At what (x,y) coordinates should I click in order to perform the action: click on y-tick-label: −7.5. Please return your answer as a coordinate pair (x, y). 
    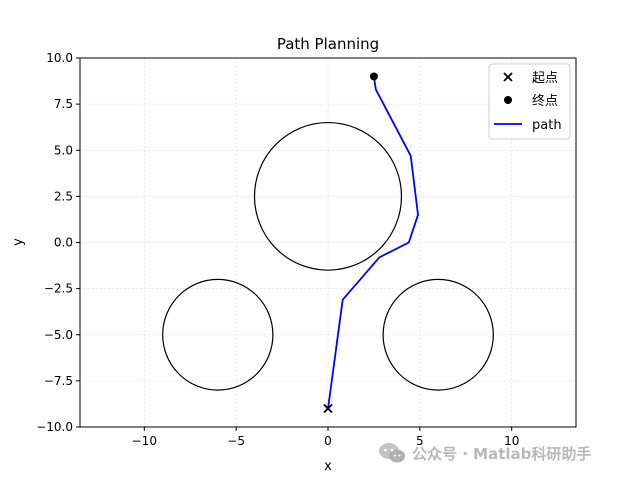
    Looking at the image, I should click on (58, 381).